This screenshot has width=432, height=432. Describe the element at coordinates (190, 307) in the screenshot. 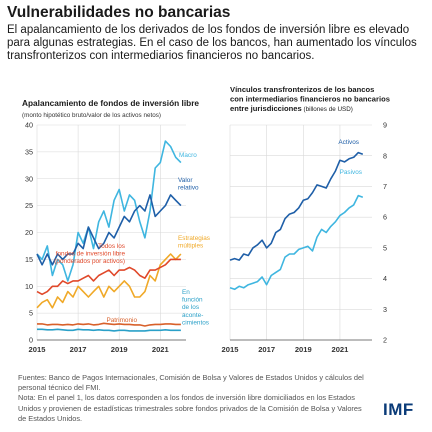

I see `series-label-line: de los` at that location.